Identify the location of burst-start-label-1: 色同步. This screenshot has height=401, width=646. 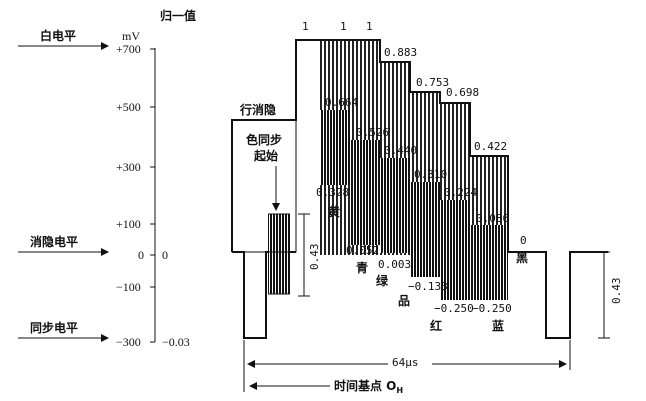
(264, 139).